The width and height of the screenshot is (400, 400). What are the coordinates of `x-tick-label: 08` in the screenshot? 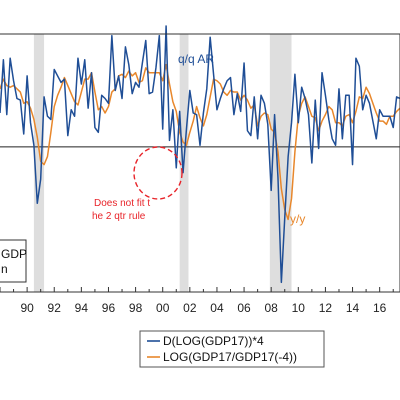 It's located at (272, 308).